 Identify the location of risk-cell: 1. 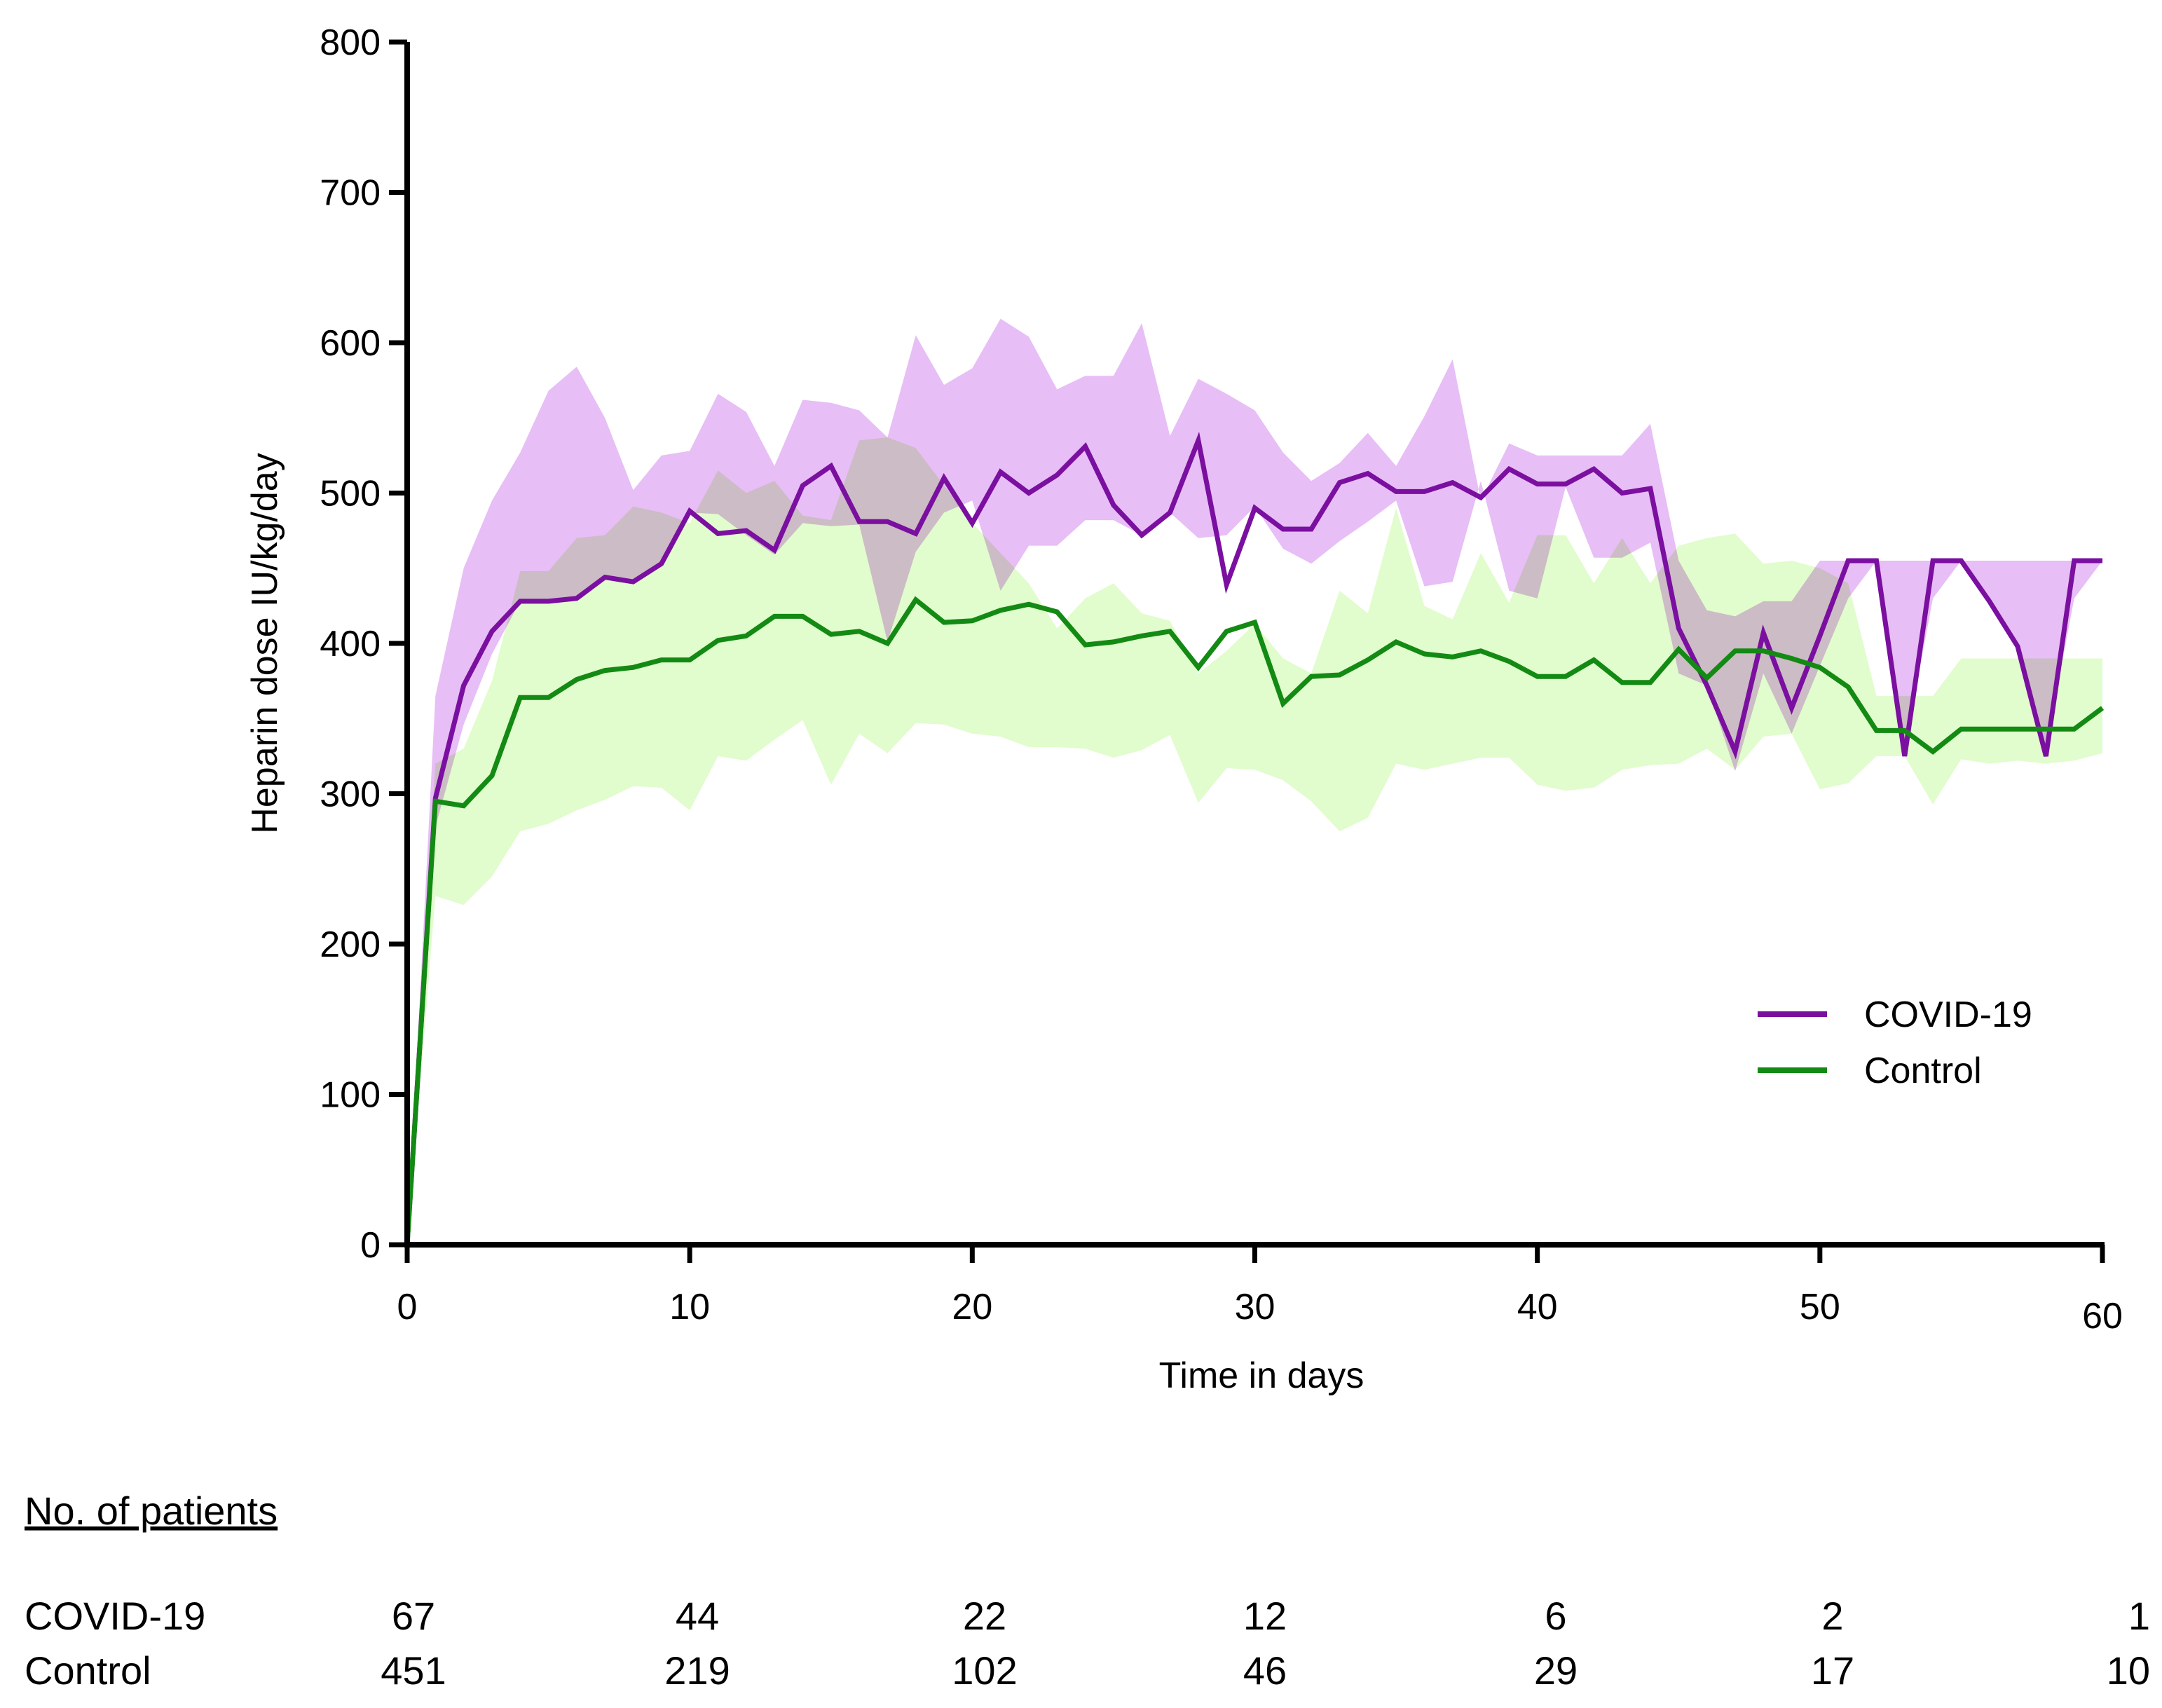
(2139, 1616).